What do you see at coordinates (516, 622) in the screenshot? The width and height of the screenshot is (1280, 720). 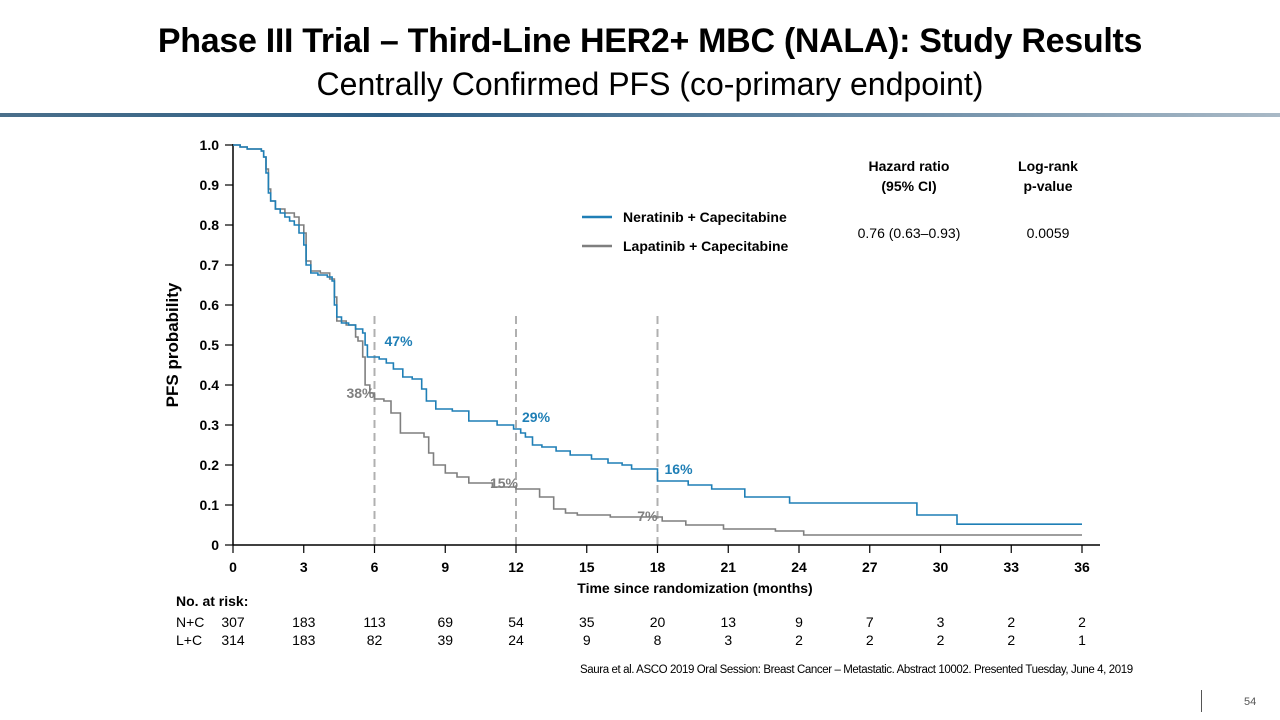 I see `risk-cell: 54` at bounding box center [516, 622].